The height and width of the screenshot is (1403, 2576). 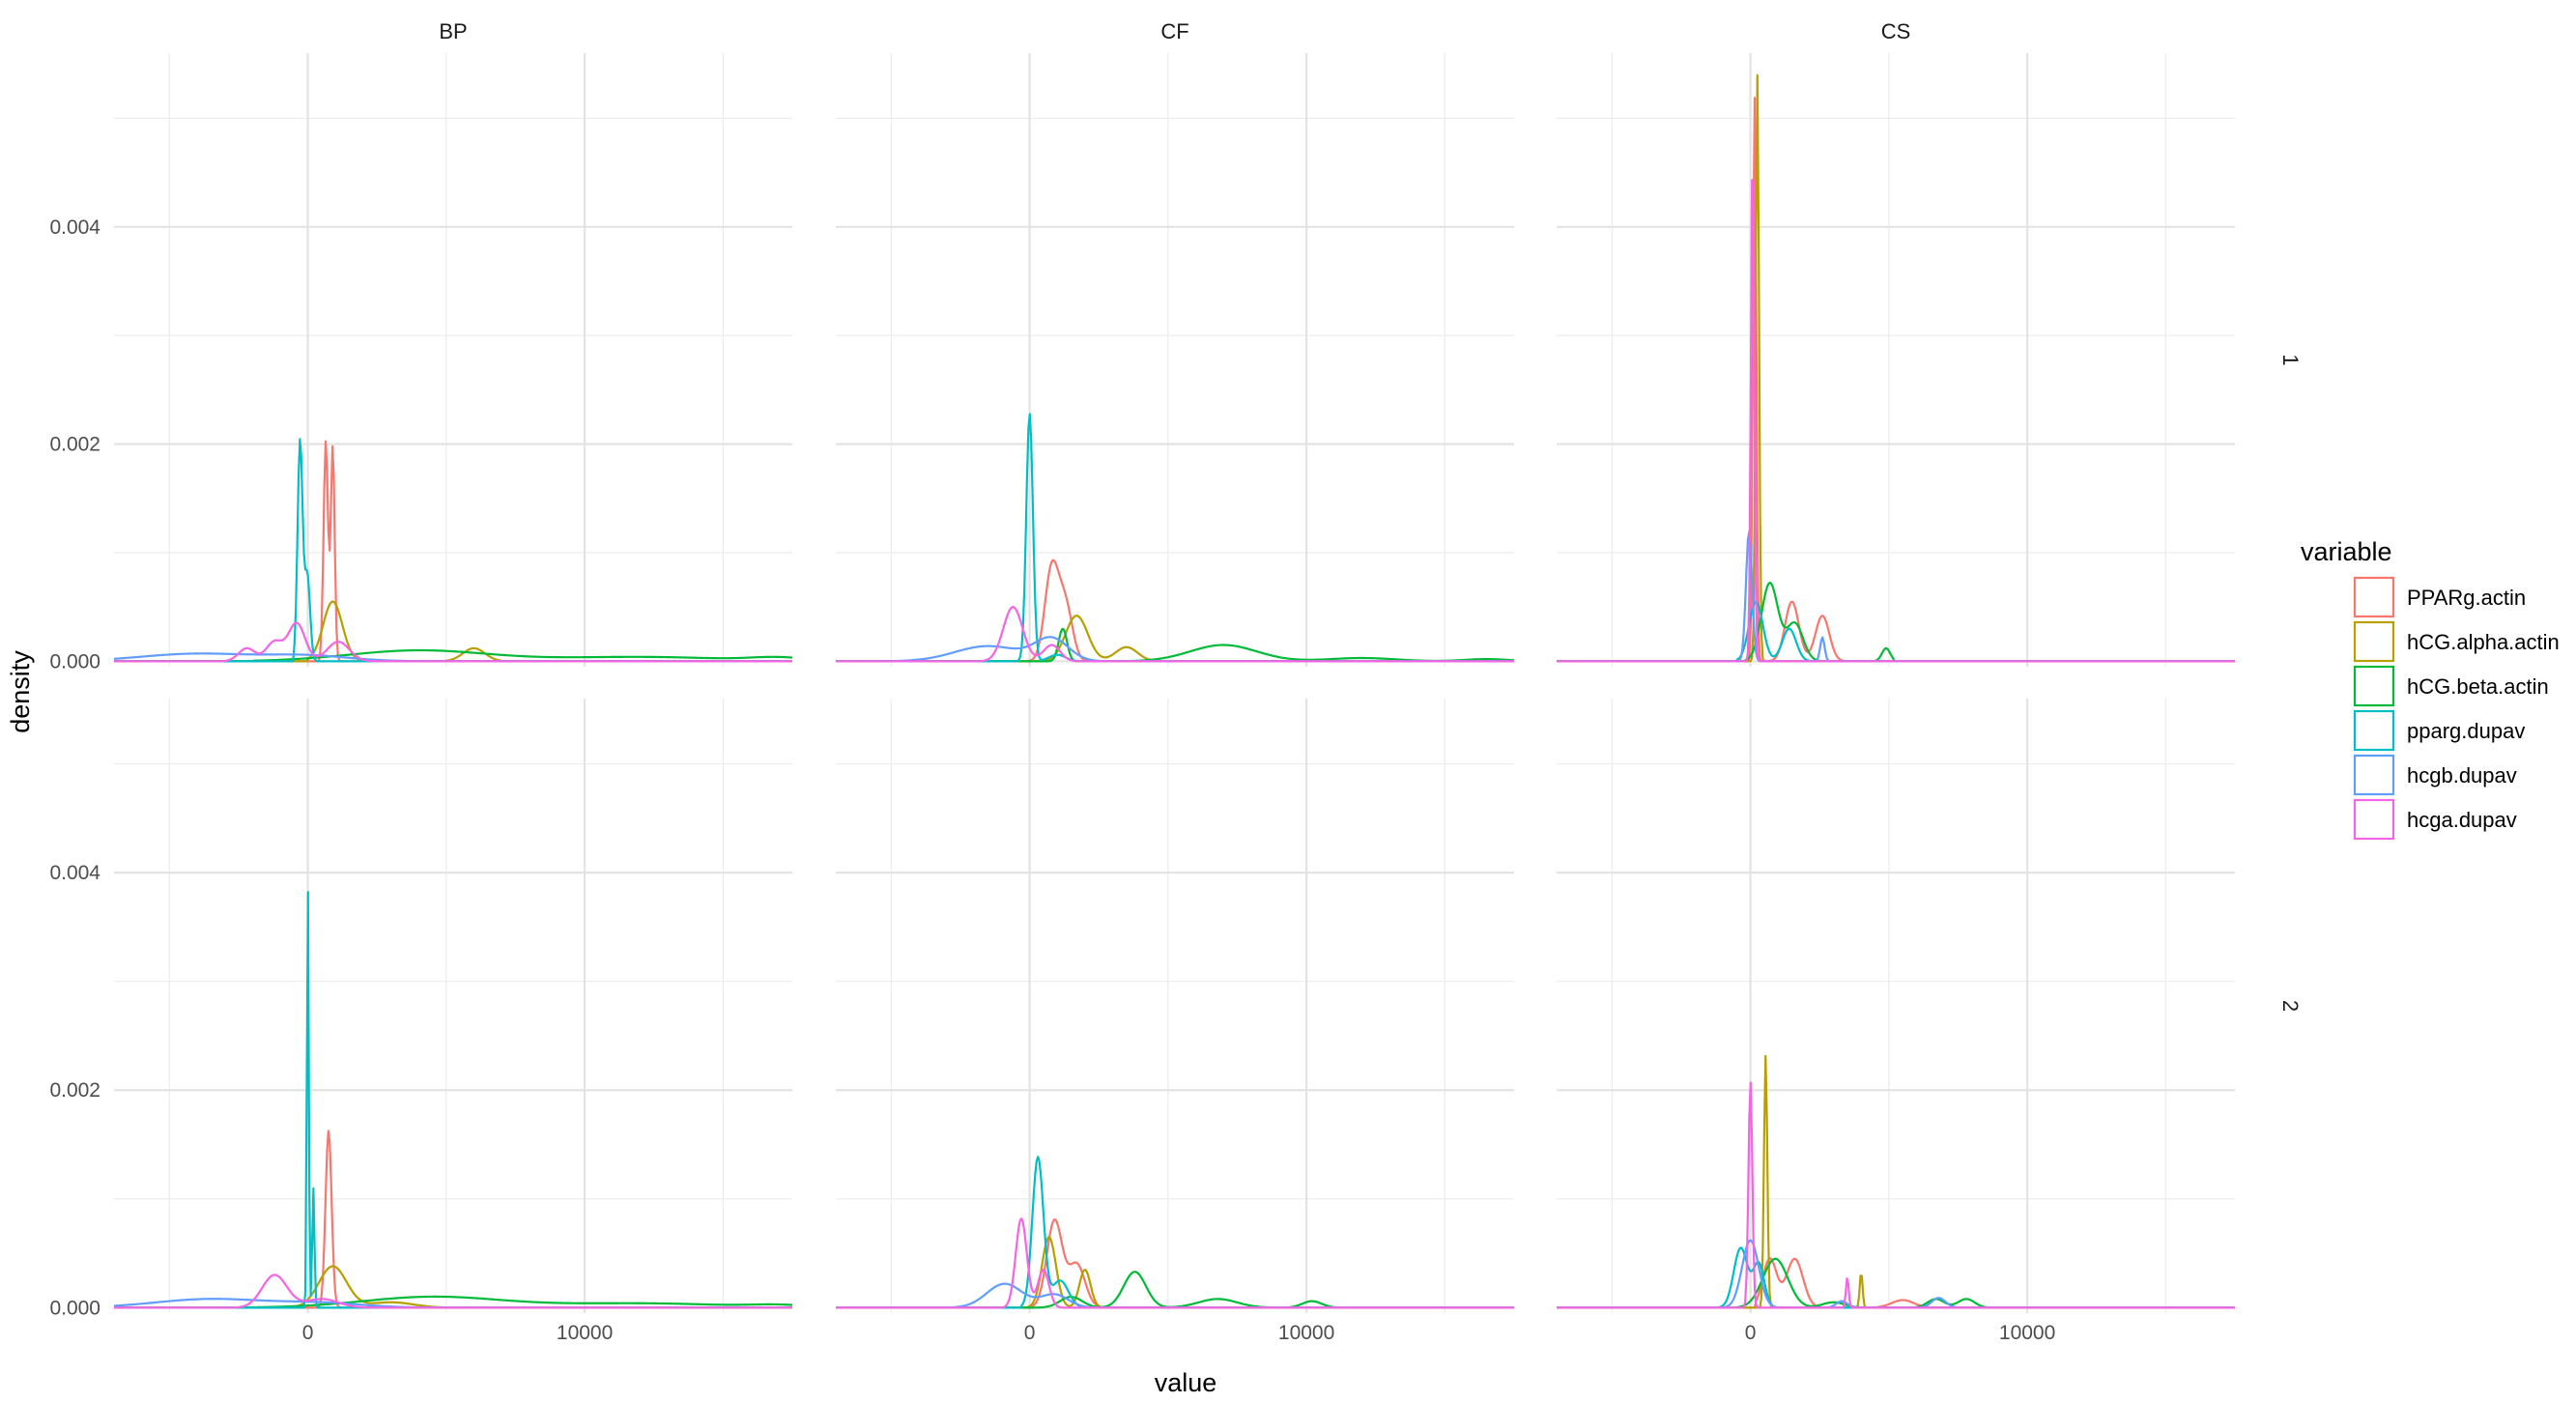 What do you see at coordinates (2466, 731) in the screenshot?
I see `legend-label: pparg.dupav` at bounding box center [2466, 731].